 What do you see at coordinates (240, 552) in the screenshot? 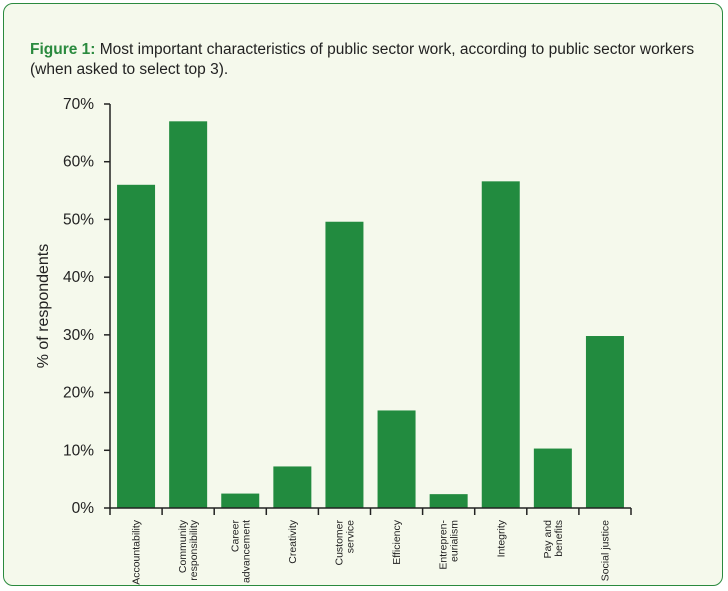
I see `x-category-label: Careeradvancement` at bounding box center [240, 552].